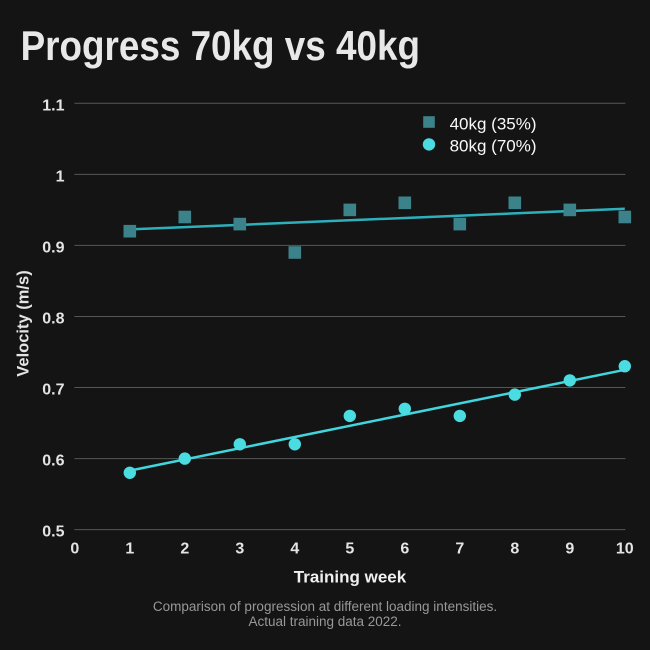 The height and width of the screenshot is (650, 650). What do you see at coordinates (493, 124) in the screenshot?
I see `svg-text: 40kg (35%)` at bounding box center [493, 124].